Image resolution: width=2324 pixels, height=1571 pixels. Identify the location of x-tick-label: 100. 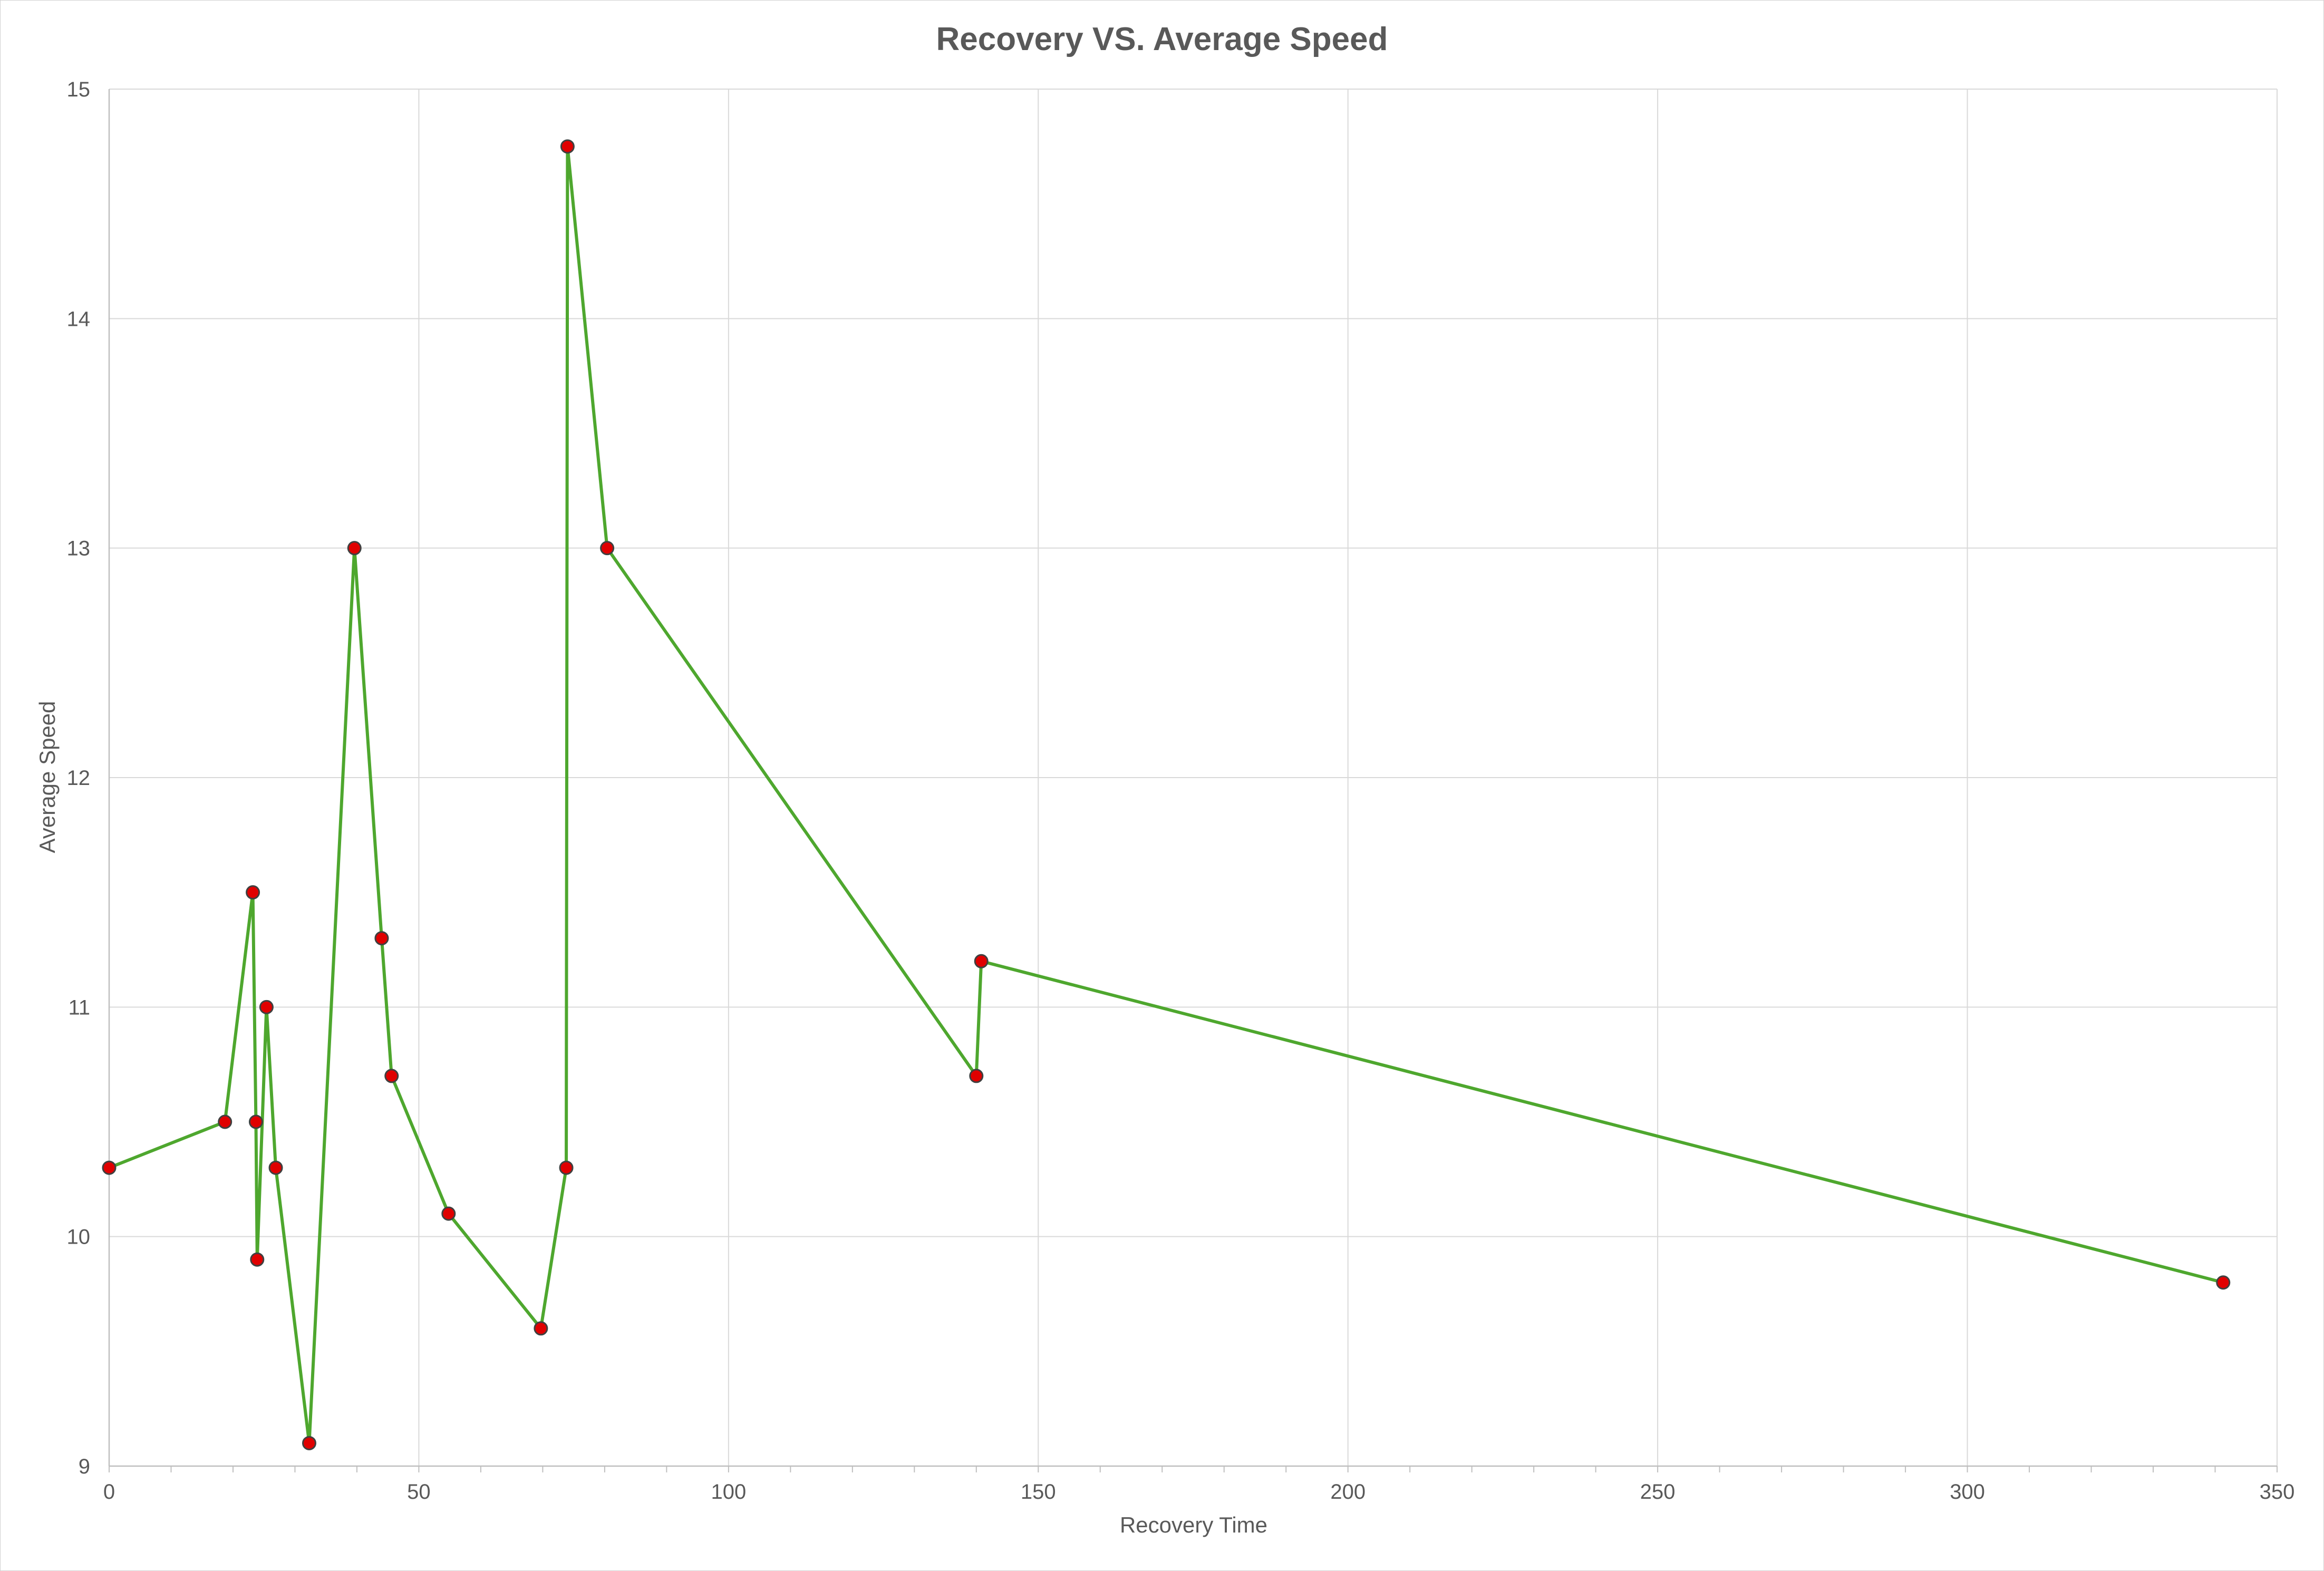
(728, 1492).